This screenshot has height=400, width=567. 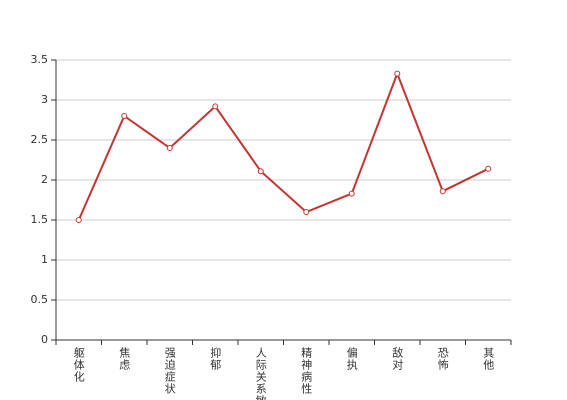 What do you see at coordinates (40, 139) in the screenshot?
I see `y-tick-label: 2.5` at bounding box center [40, 139].